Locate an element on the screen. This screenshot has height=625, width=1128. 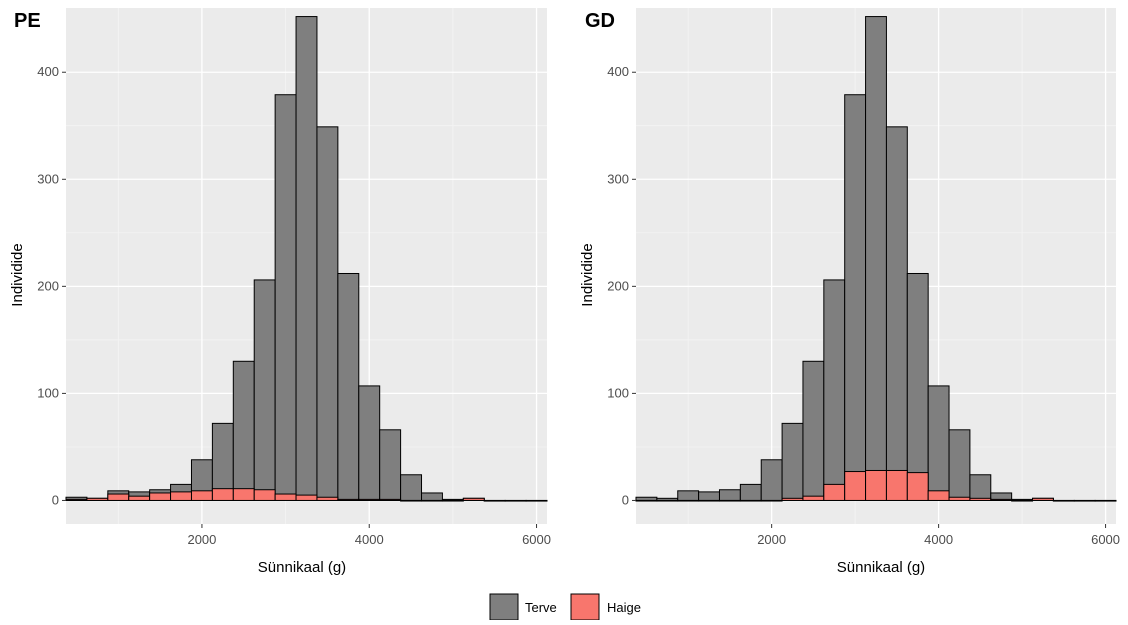
legend-key-terve is located at coordinates (504, 607).